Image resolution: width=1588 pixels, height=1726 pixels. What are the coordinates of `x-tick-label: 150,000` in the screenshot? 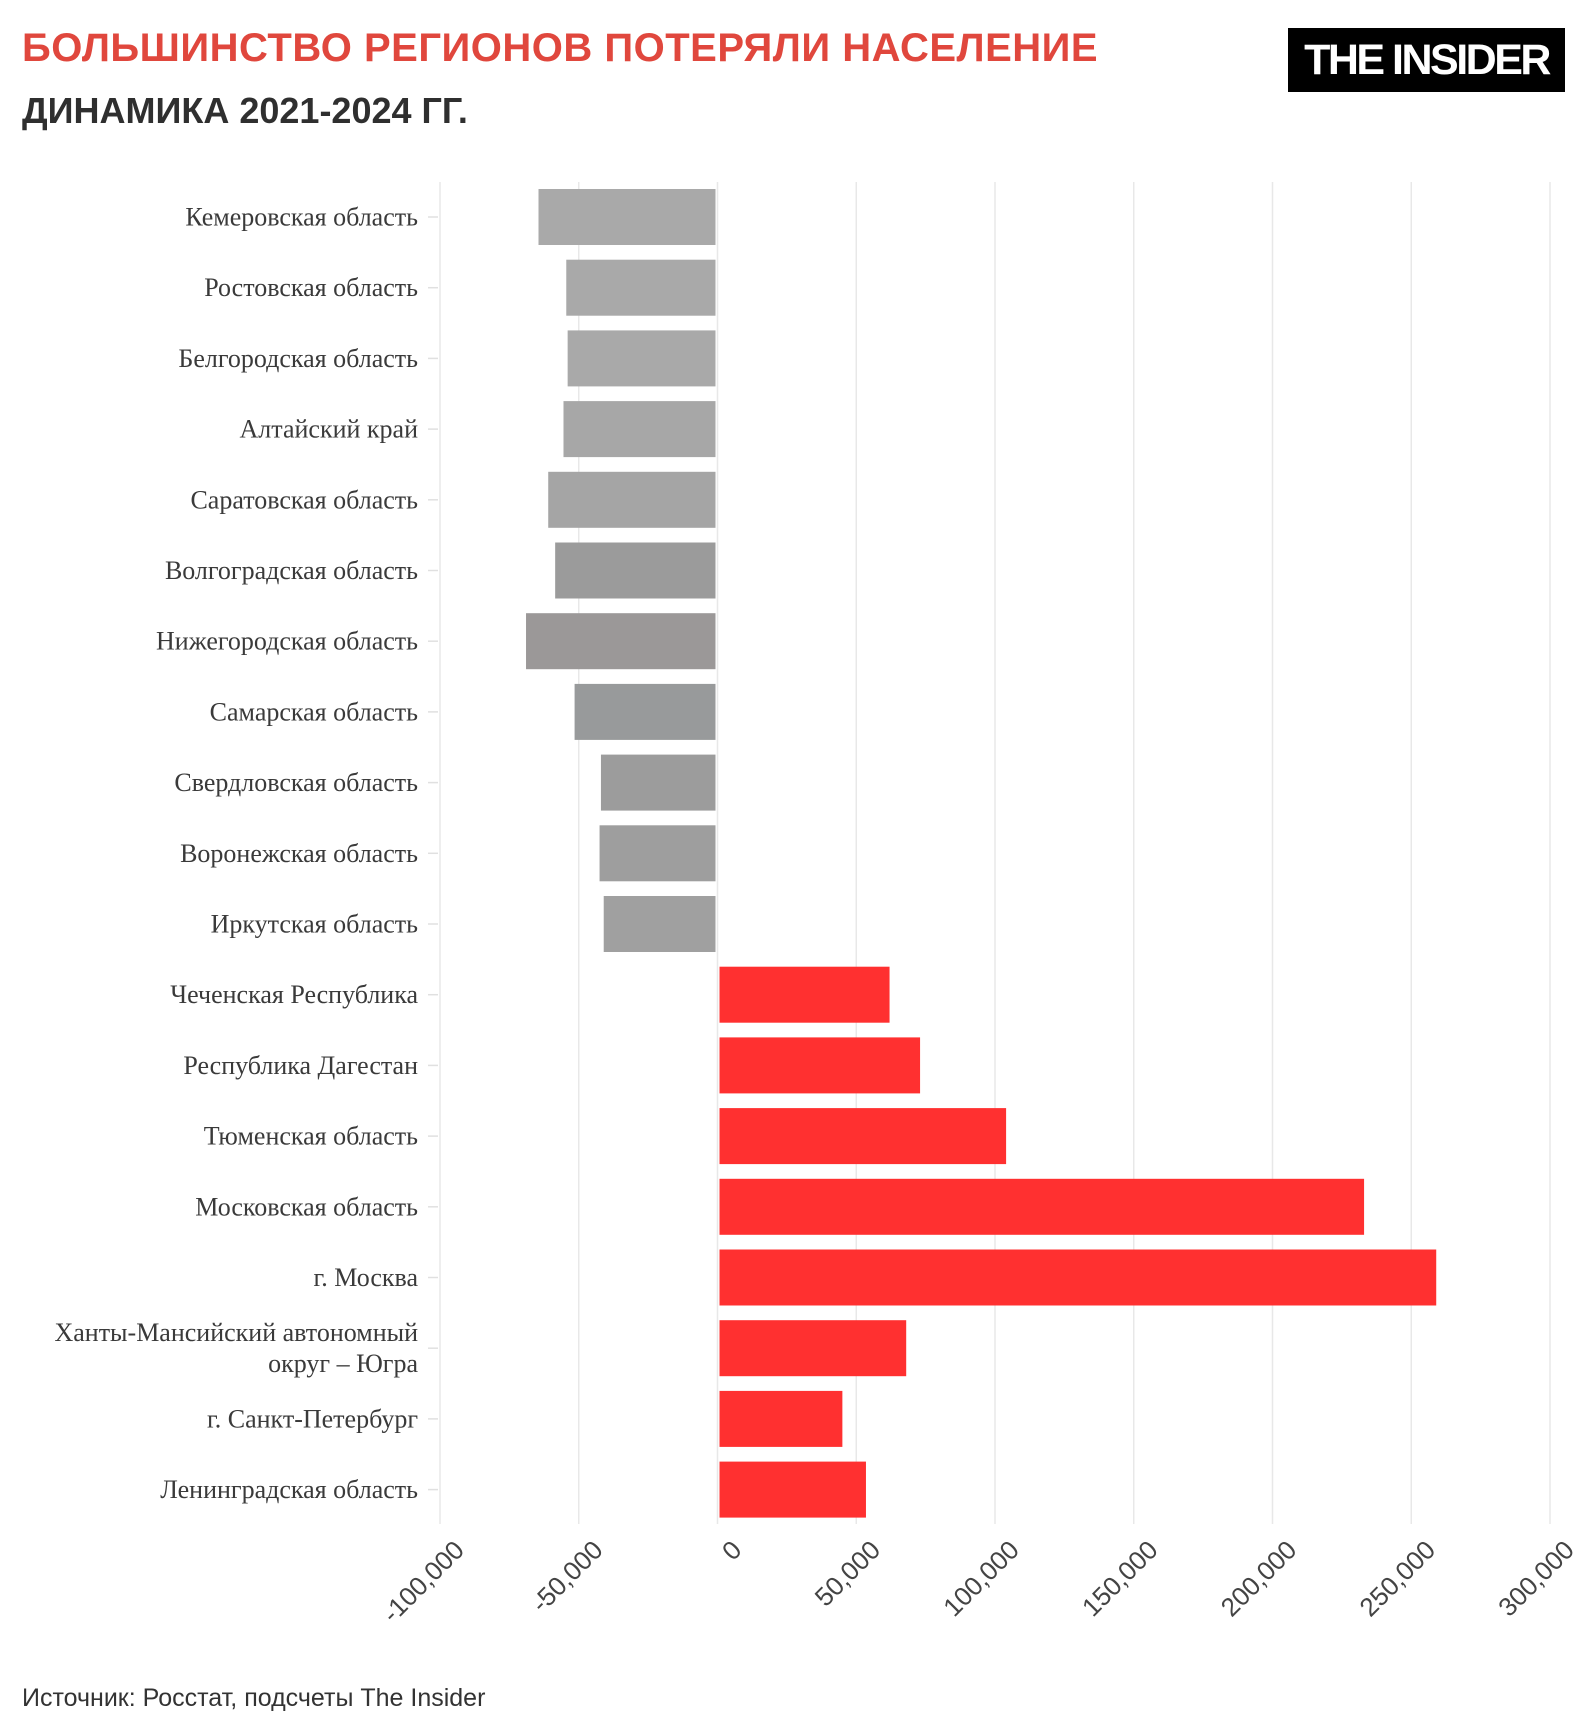 It's located at (1120, 1579).